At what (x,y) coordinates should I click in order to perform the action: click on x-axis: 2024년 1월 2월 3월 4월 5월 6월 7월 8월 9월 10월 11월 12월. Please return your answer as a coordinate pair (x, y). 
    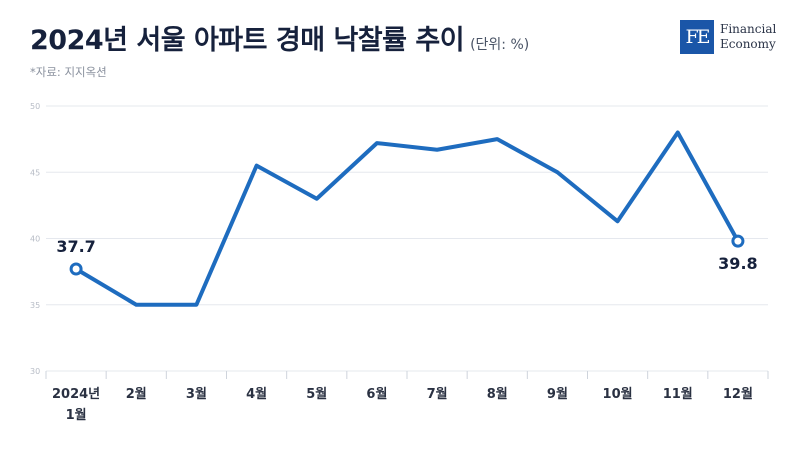
    Looking at the image, I should click on (407, 397).